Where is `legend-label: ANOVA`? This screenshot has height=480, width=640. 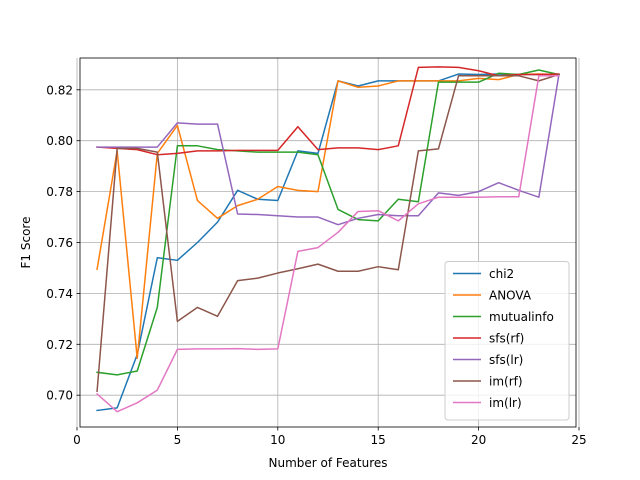 legend-label: ANOVA is located at coordinates (510, 296).